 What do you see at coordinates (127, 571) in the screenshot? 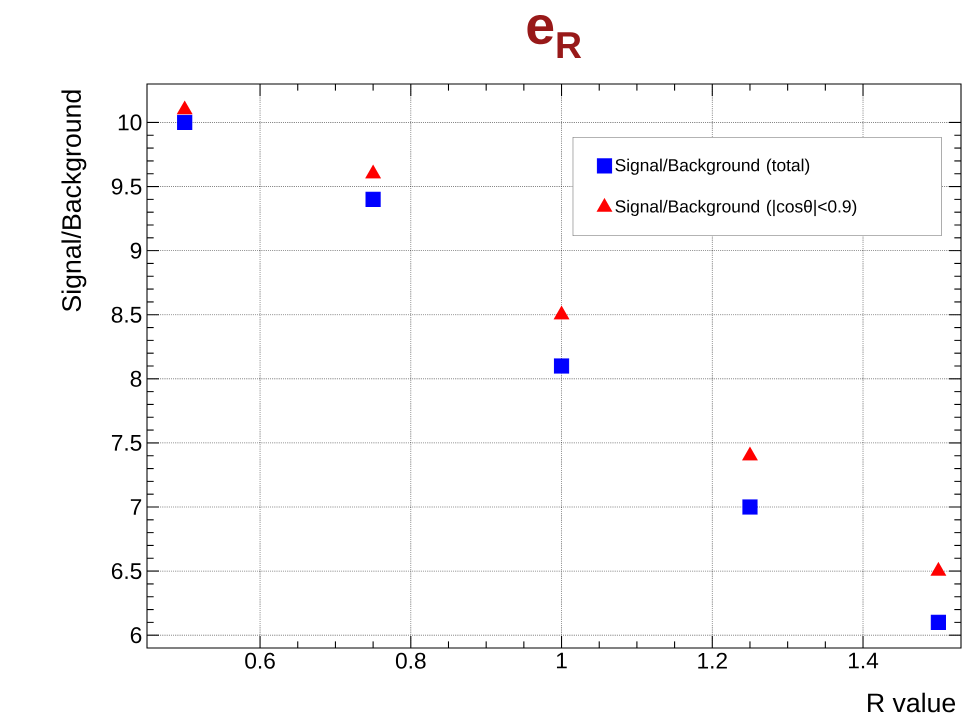
I see `y-tick-label: 6.5` at bounding box center [127, 571].